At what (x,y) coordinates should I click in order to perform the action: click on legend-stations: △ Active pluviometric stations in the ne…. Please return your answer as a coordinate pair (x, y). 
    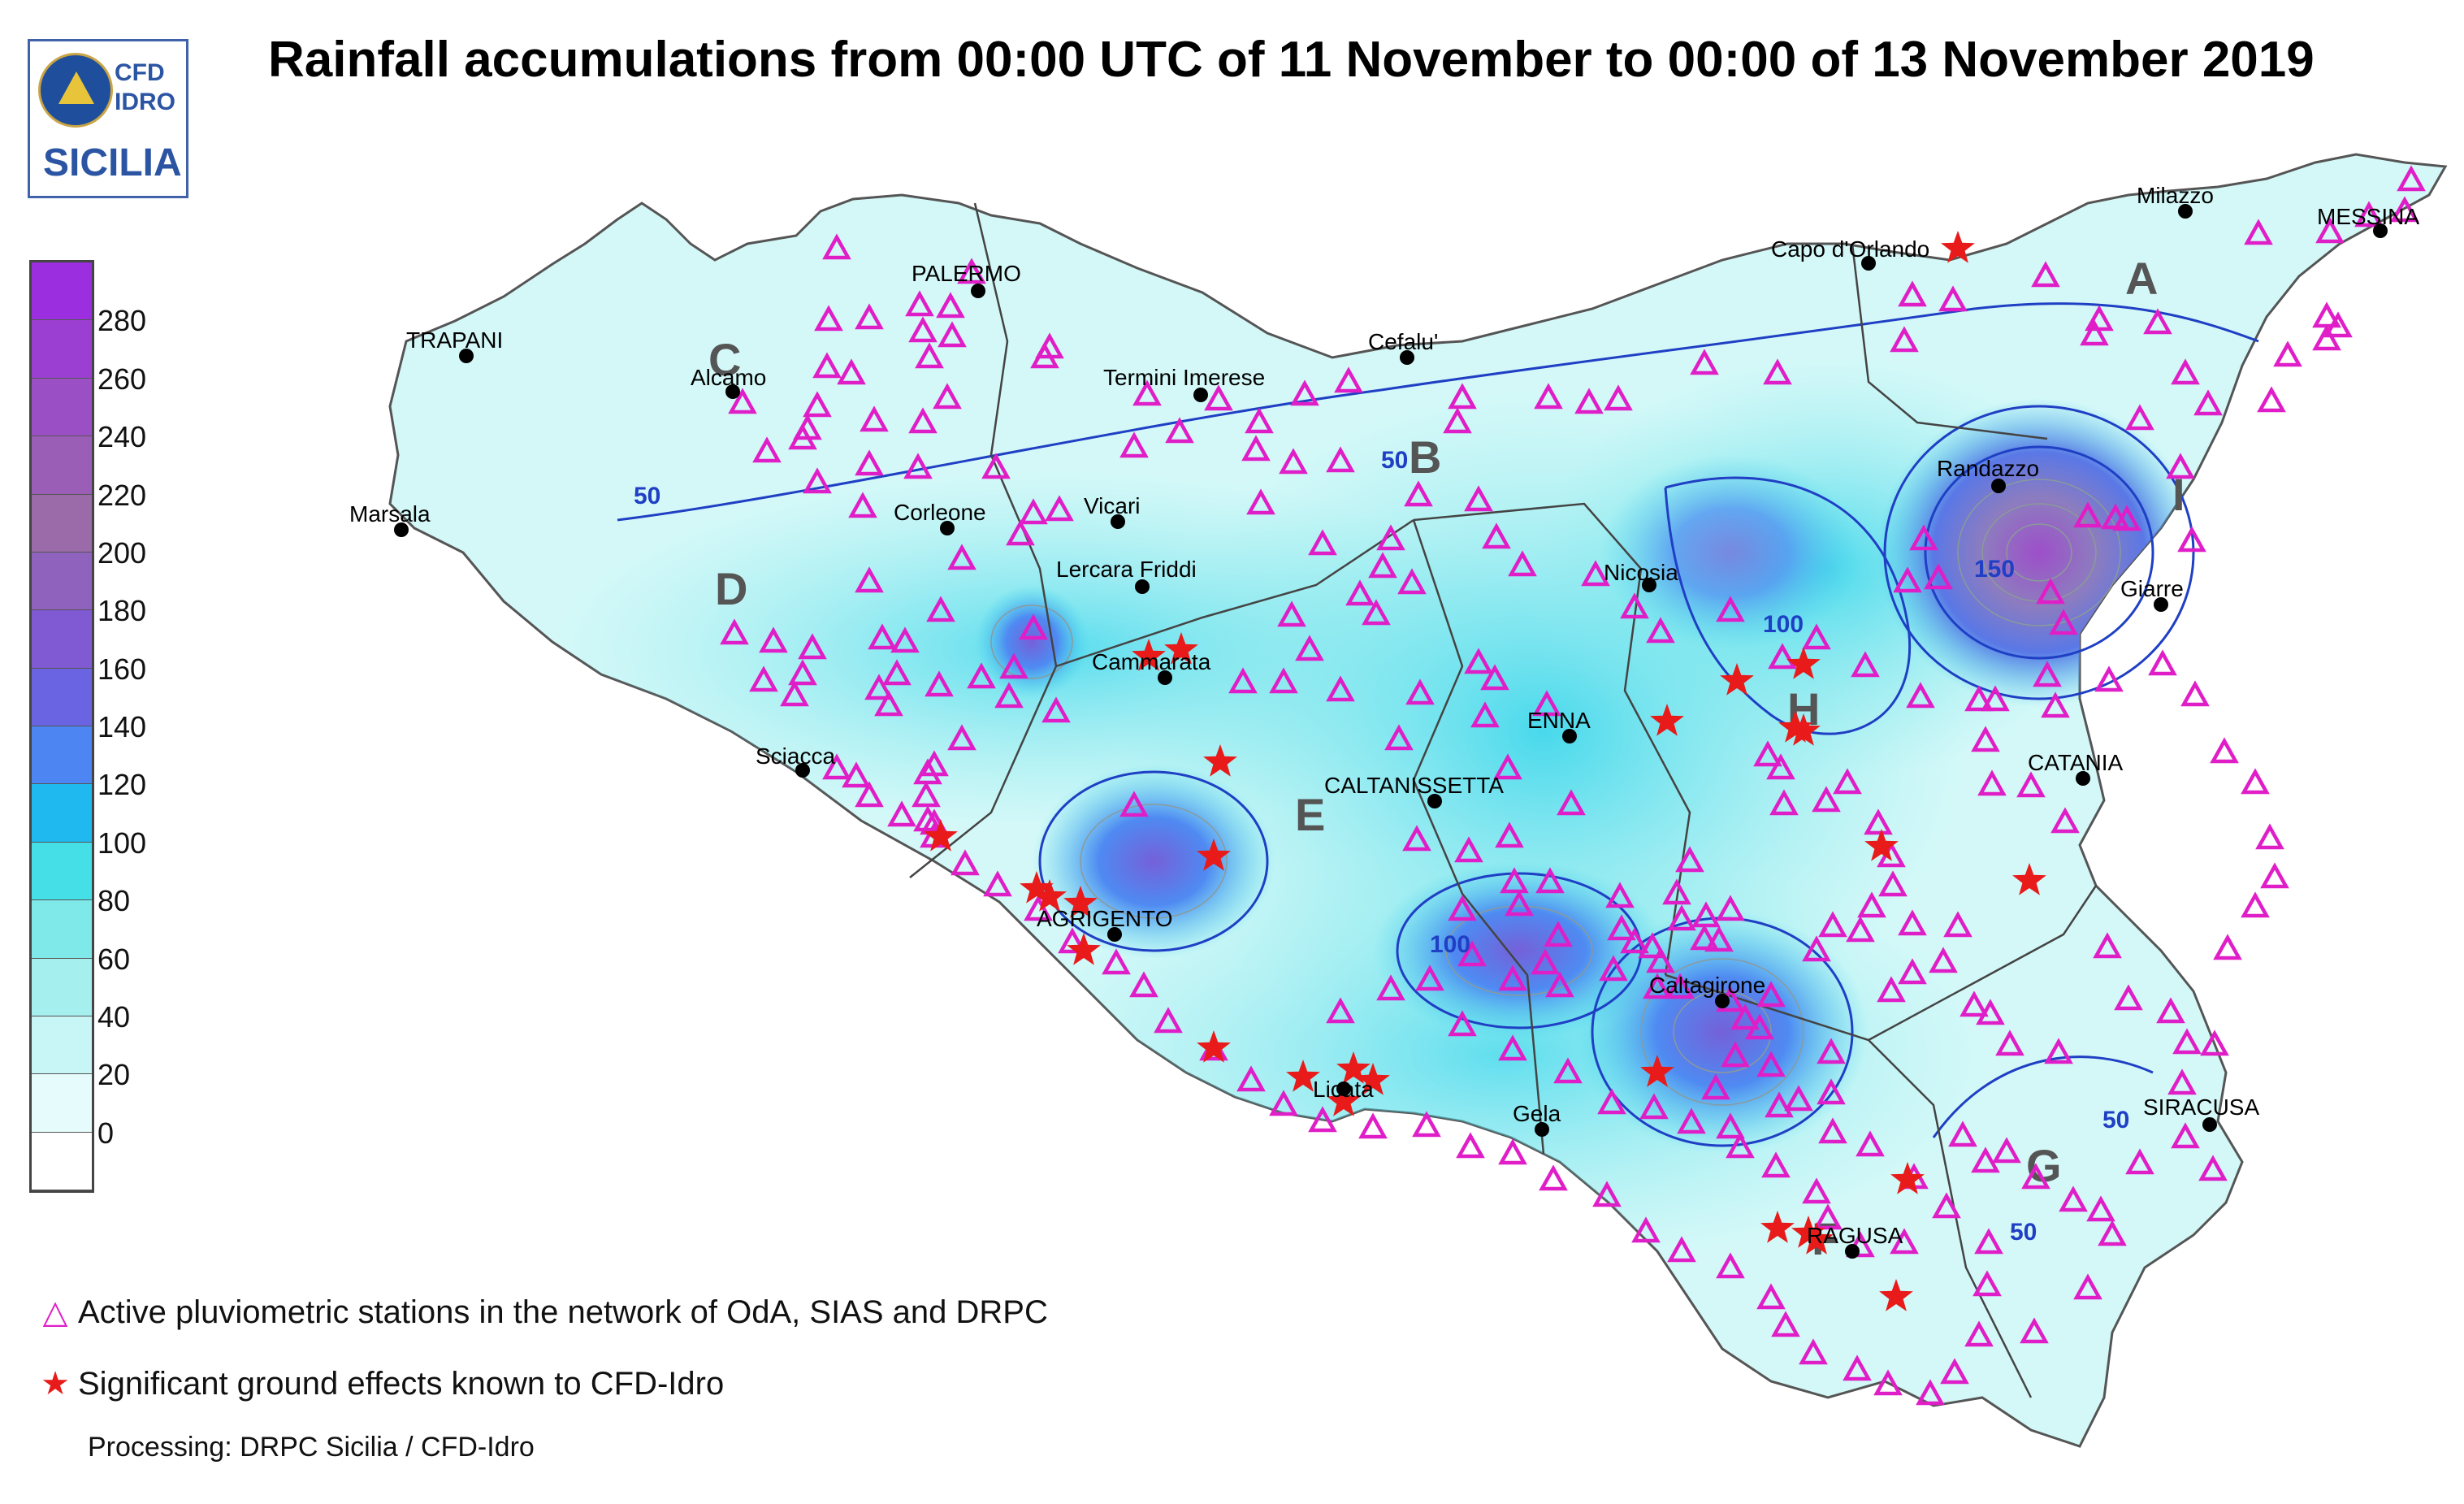
    Looking at the image, I should click on (540, 1312).